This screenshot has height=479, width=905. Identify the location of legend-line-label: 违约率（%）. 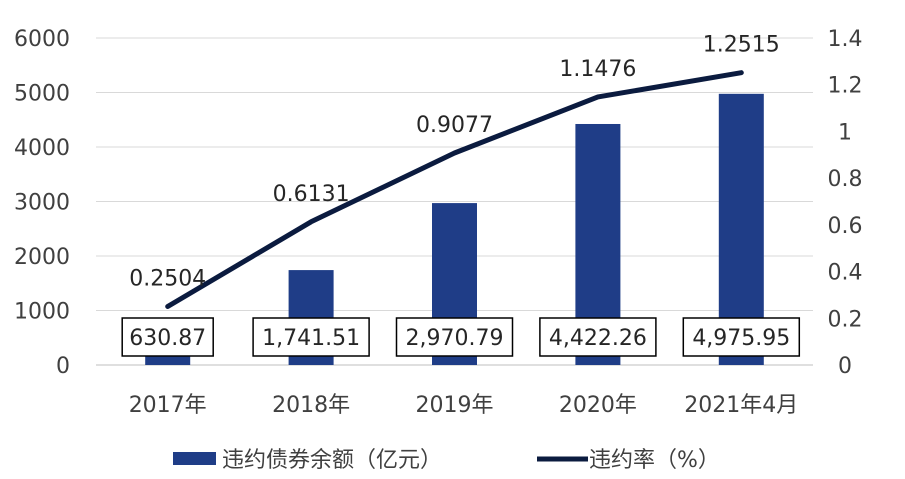
(654, 460).